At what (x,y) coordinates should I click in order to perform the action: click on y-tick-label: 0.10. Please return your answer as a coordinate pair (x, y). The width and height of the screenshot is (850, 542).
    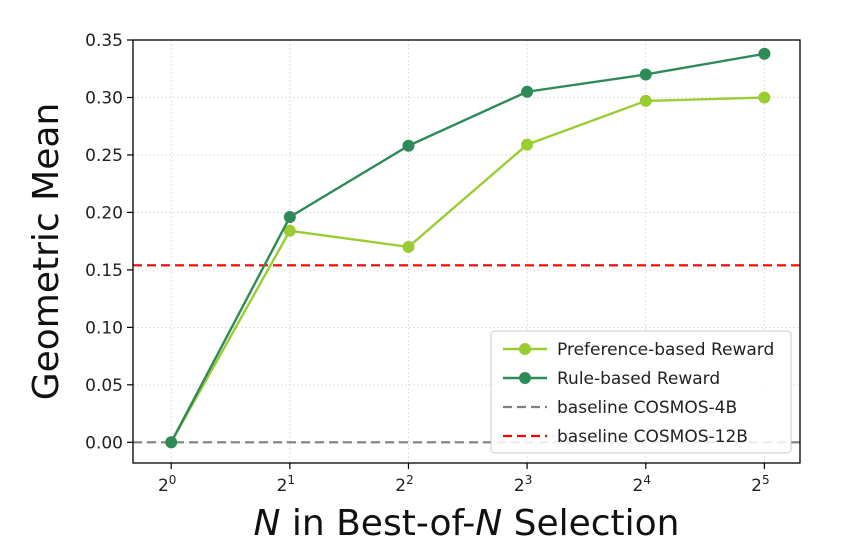
    Looking at the image, I should click on (104, 328).